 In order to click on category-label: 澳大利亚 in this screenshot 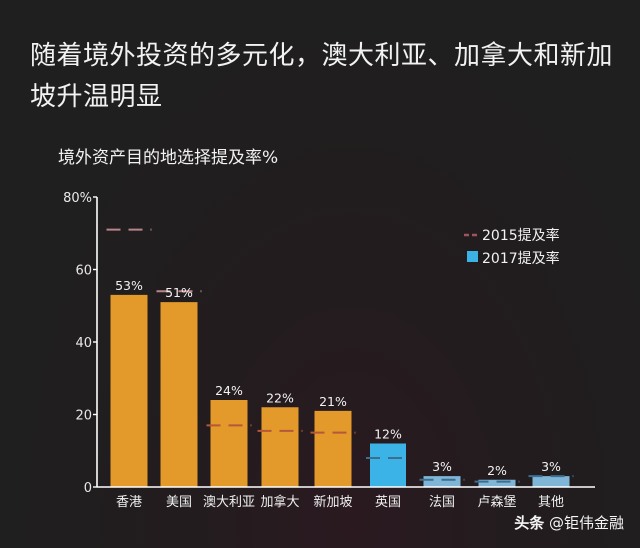, I will do `click(229, 502)`.